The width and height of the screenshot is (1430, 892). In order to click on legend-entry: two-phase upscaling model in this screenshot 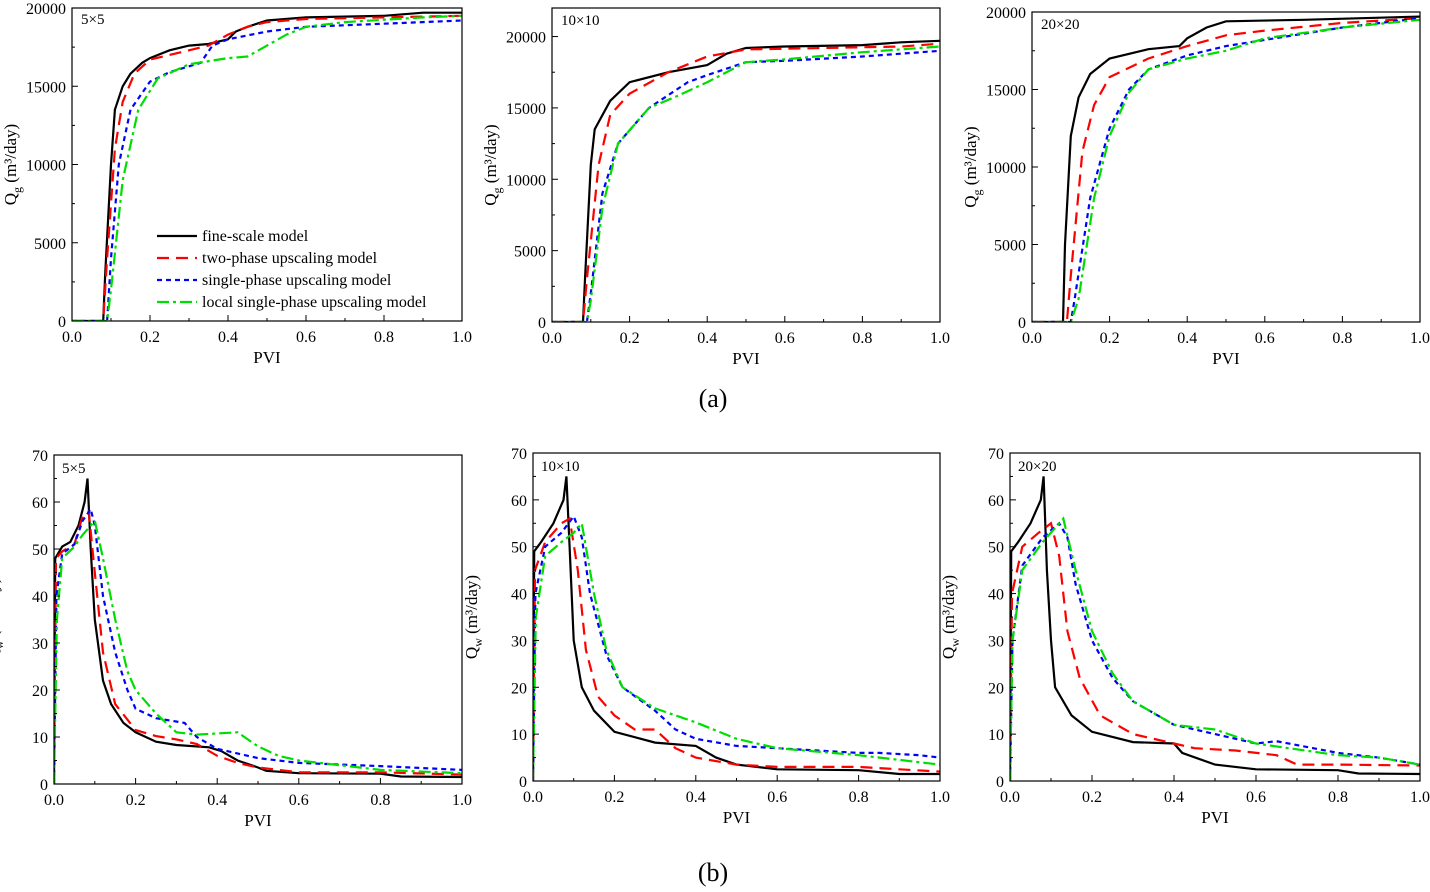, I will do `click(290, 258)`.